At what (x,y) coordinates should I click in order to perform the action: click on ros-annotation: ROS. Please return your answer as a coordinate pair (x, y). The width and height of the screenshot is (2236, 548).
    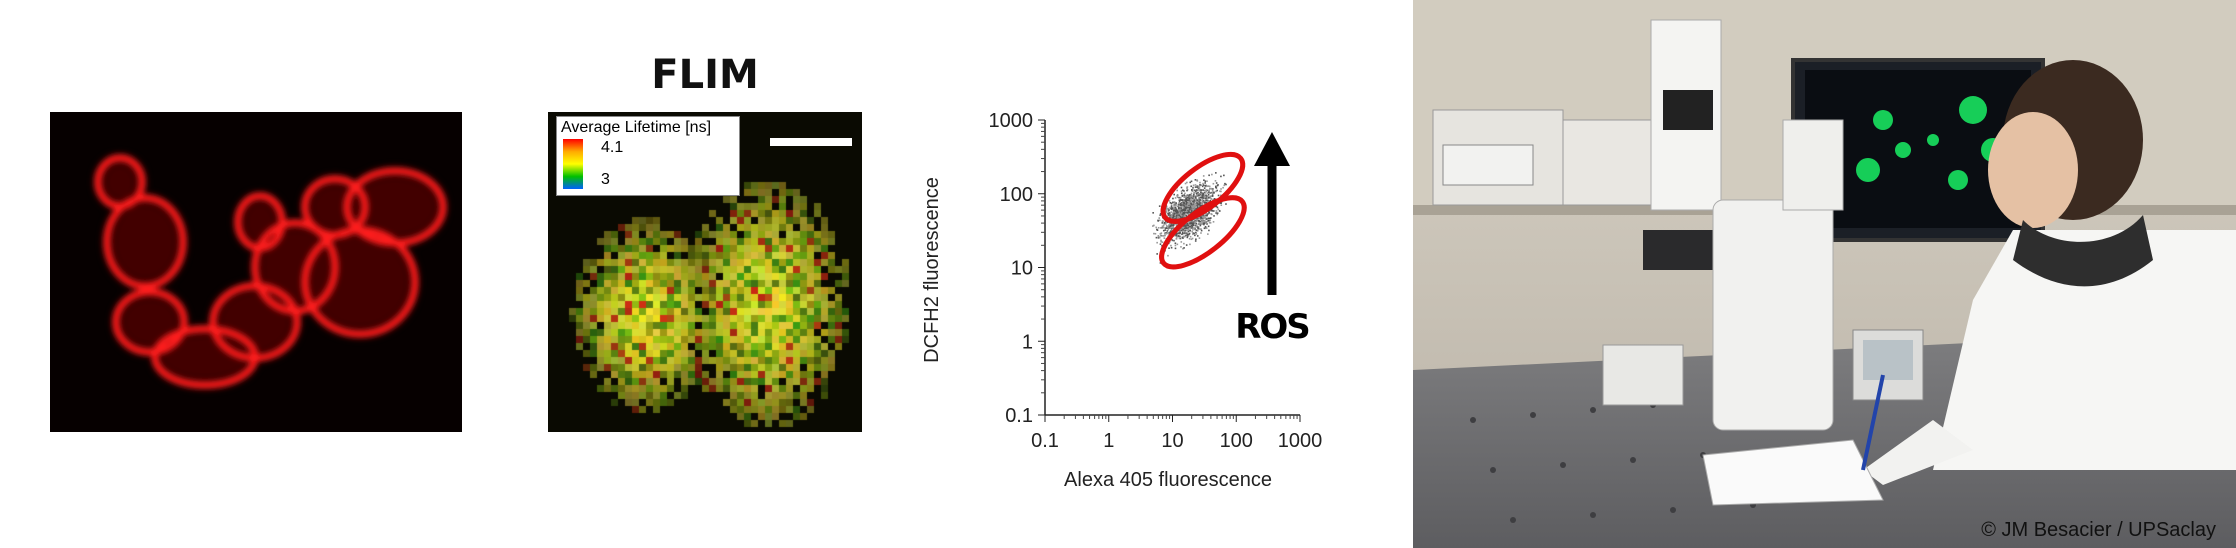
    Looking at the image, I should click on (1272, 327).